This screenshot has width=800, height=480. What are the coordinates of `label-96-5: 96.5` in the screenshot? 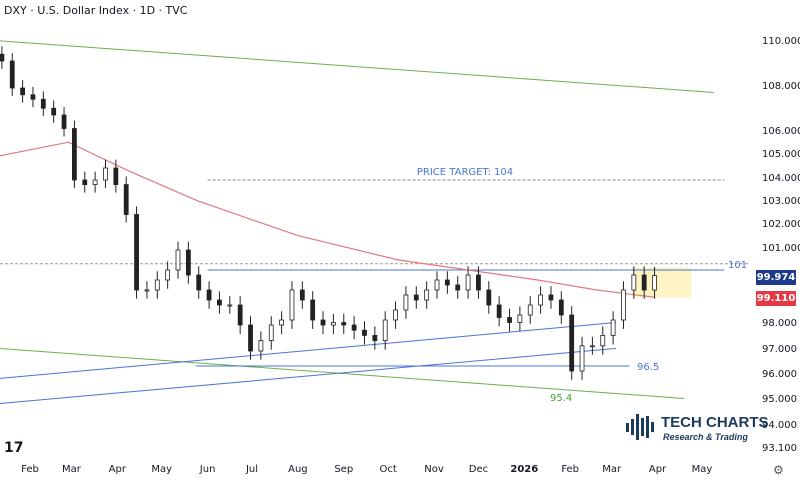 It's located at (648, 367).